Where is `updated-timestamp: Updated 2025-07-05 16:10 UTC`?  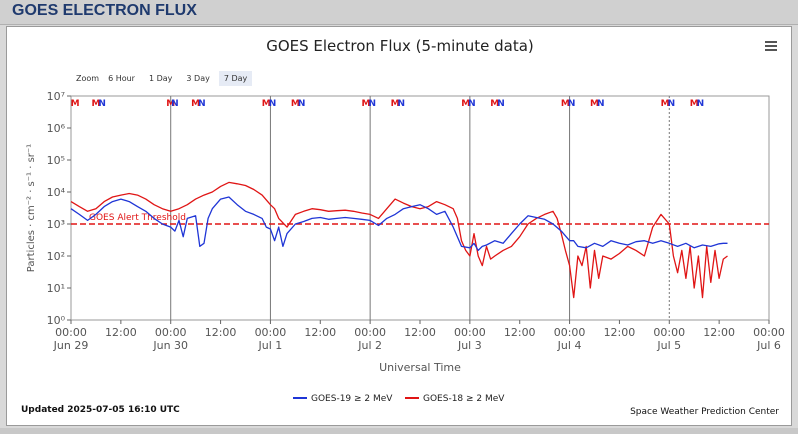
updated-timestamp: Updated 2025-07-05 16:10 UTC is located at coordinates (100, 410).